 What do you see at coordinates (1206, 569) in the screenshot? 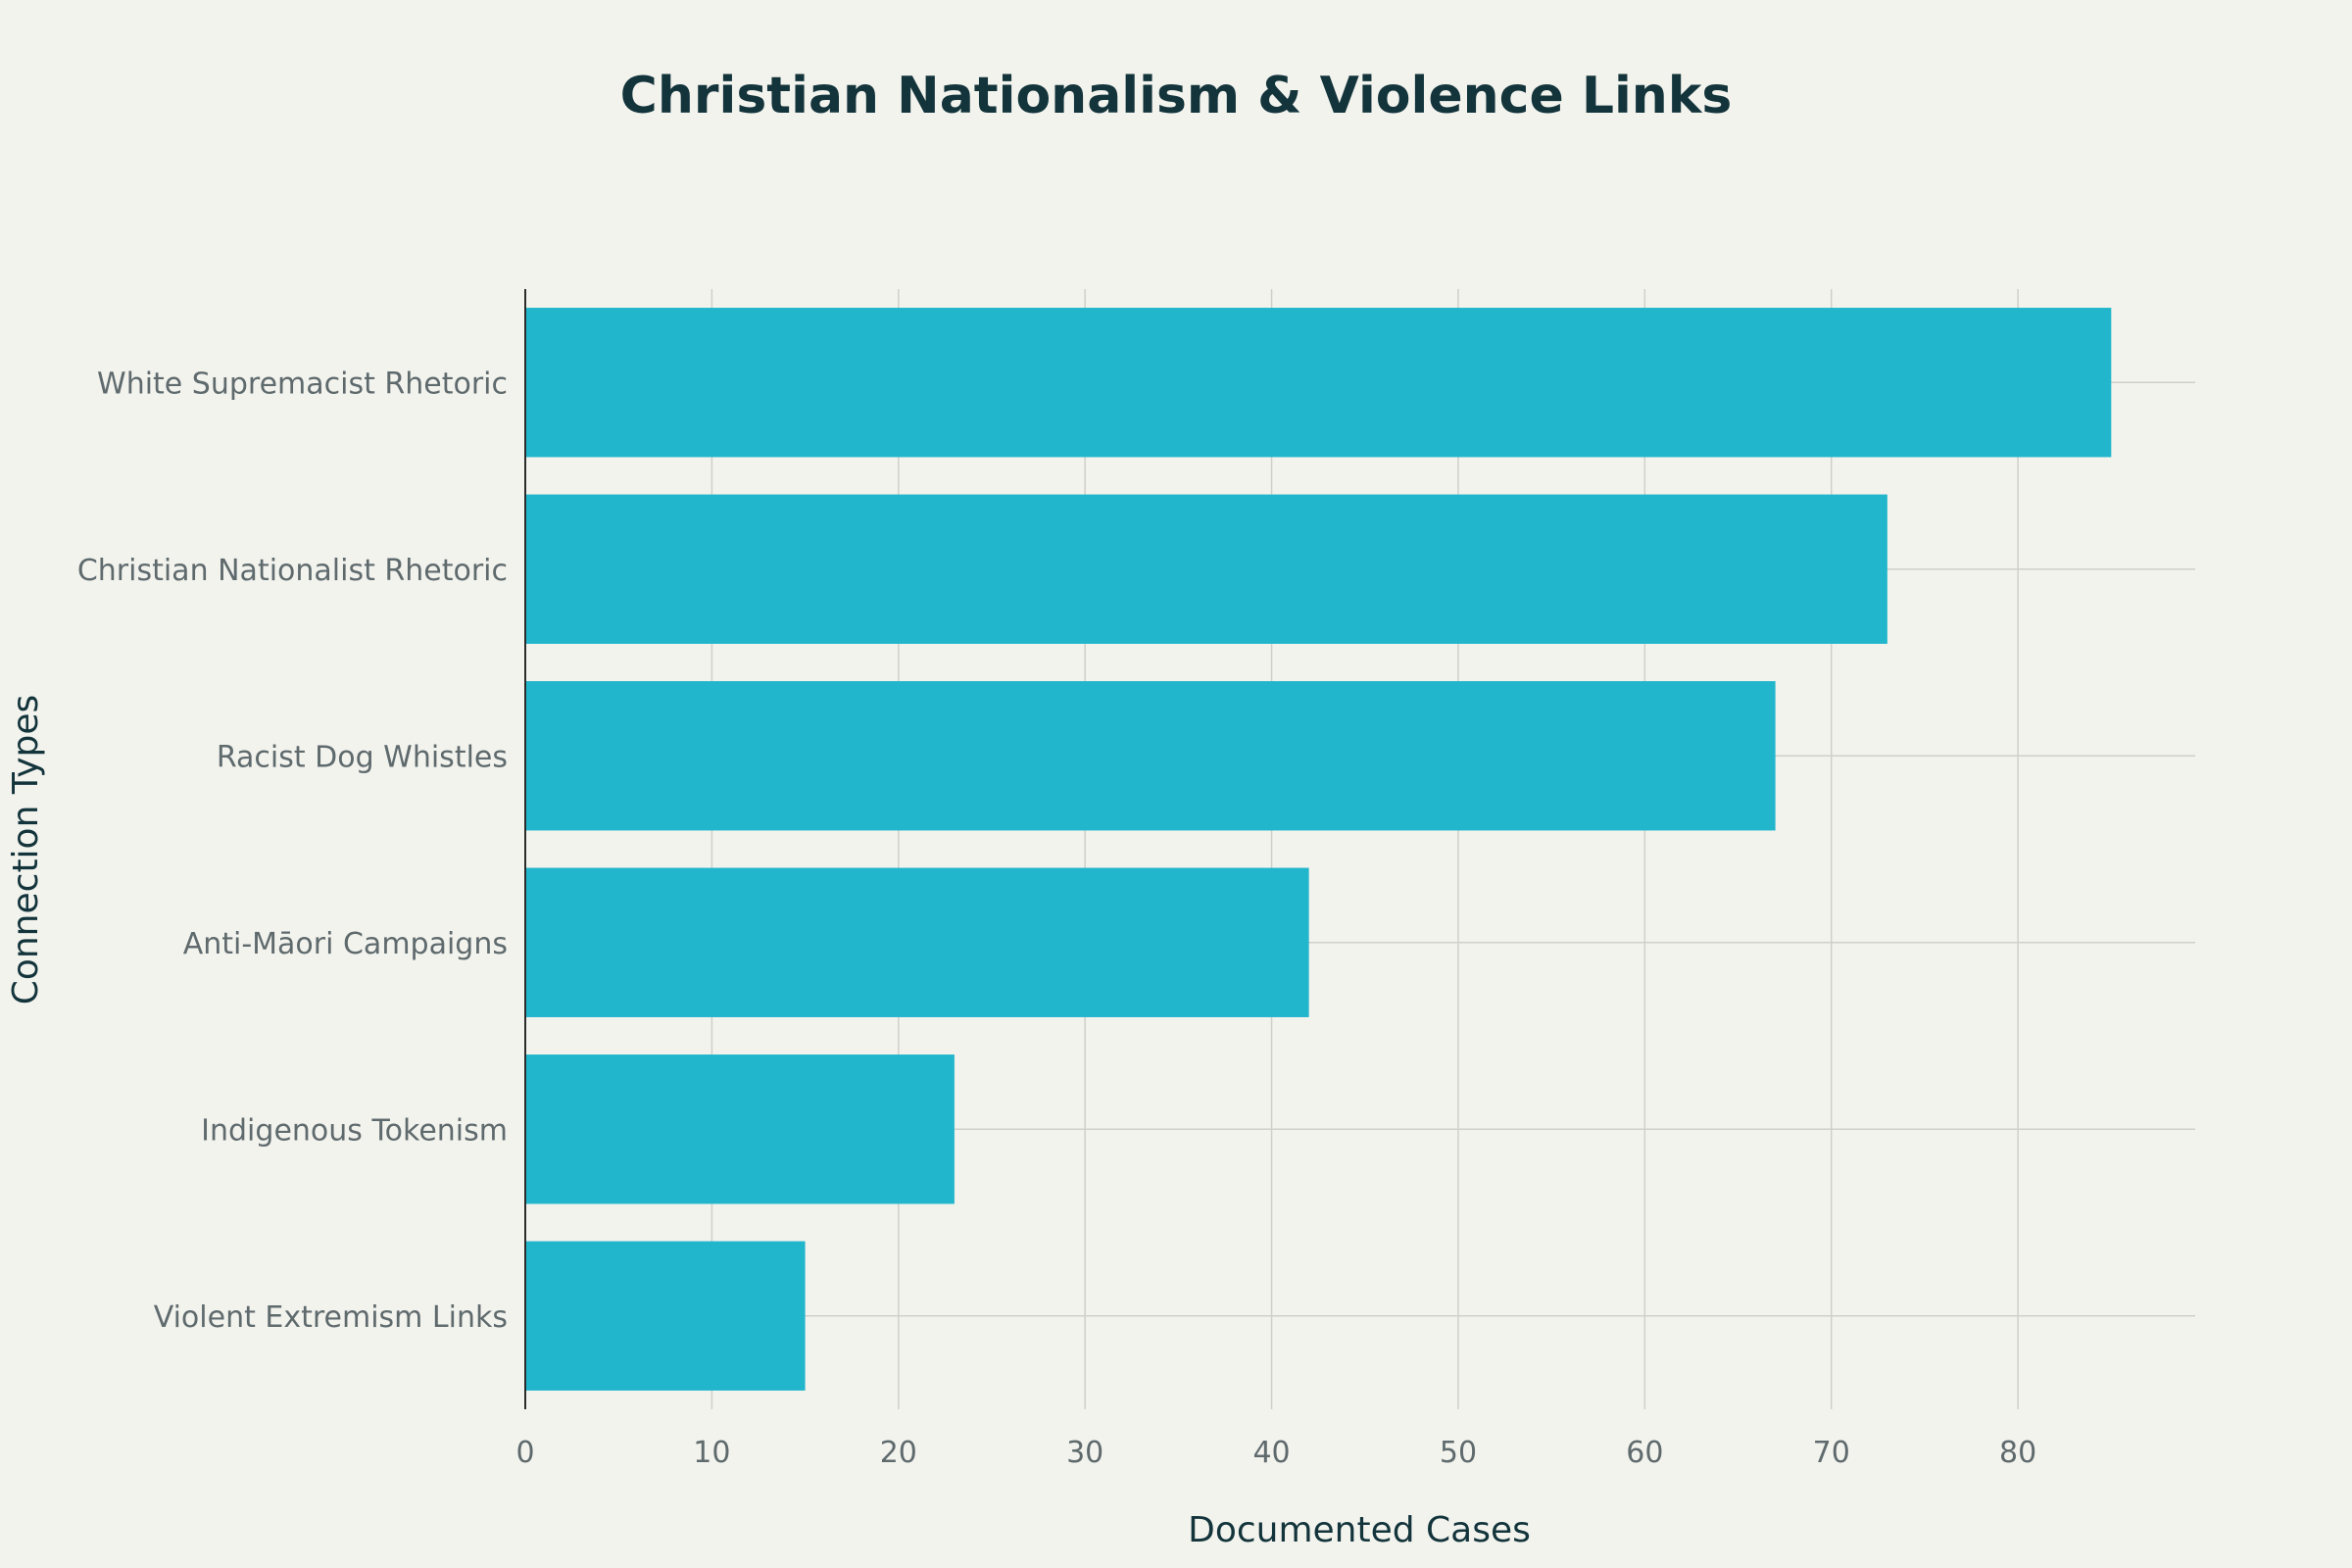
I see `bar-christian-nationalist-rhetoric` at bounding box center [1206, 569].